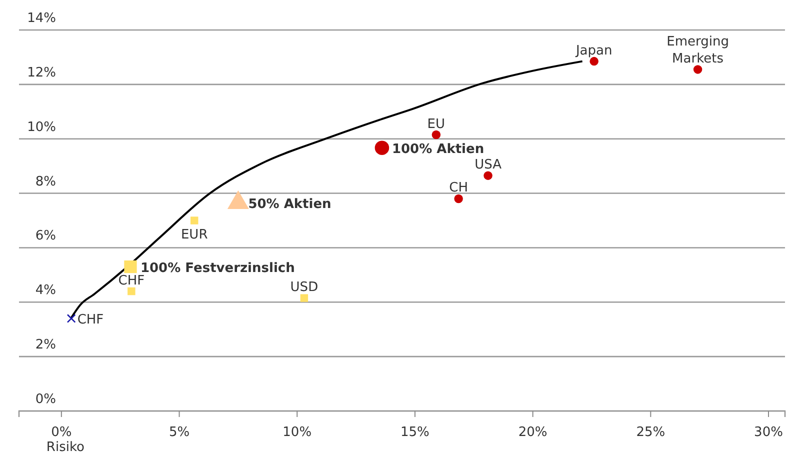  What do you see at coordinates (290, 204) in the screenshot?
I see `series-label: 50% Aktien` at bounding box center [290, 204].